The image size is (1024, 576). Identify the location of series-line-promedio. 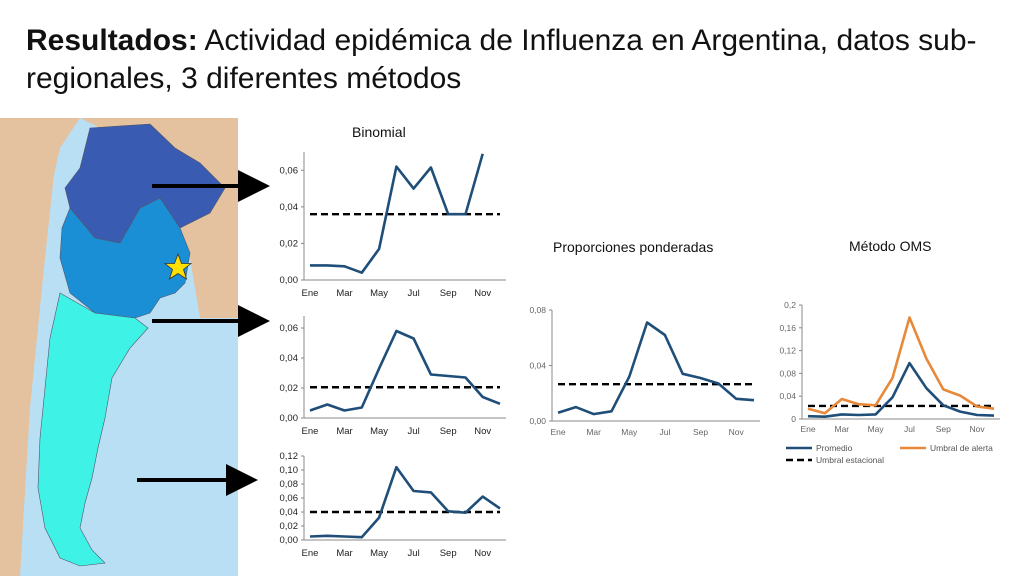
(901, 389).